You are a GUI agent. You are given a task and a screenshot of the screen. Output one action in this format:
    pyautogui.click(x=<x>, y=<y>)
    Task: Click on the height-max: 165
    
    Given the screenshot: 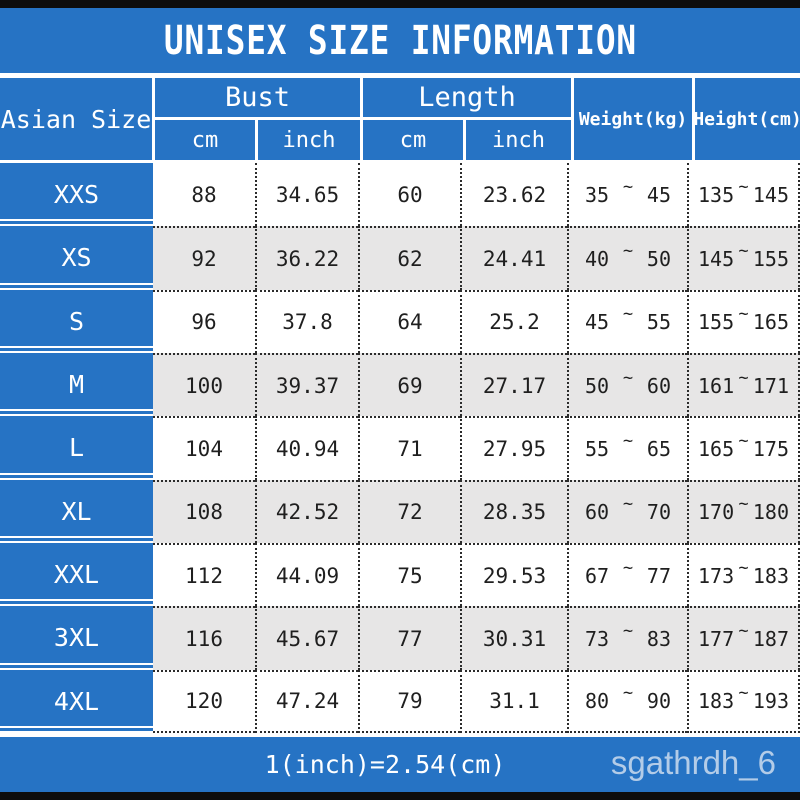 What is the action you would take?
    pyautogui.click(x=770, y=322)
    